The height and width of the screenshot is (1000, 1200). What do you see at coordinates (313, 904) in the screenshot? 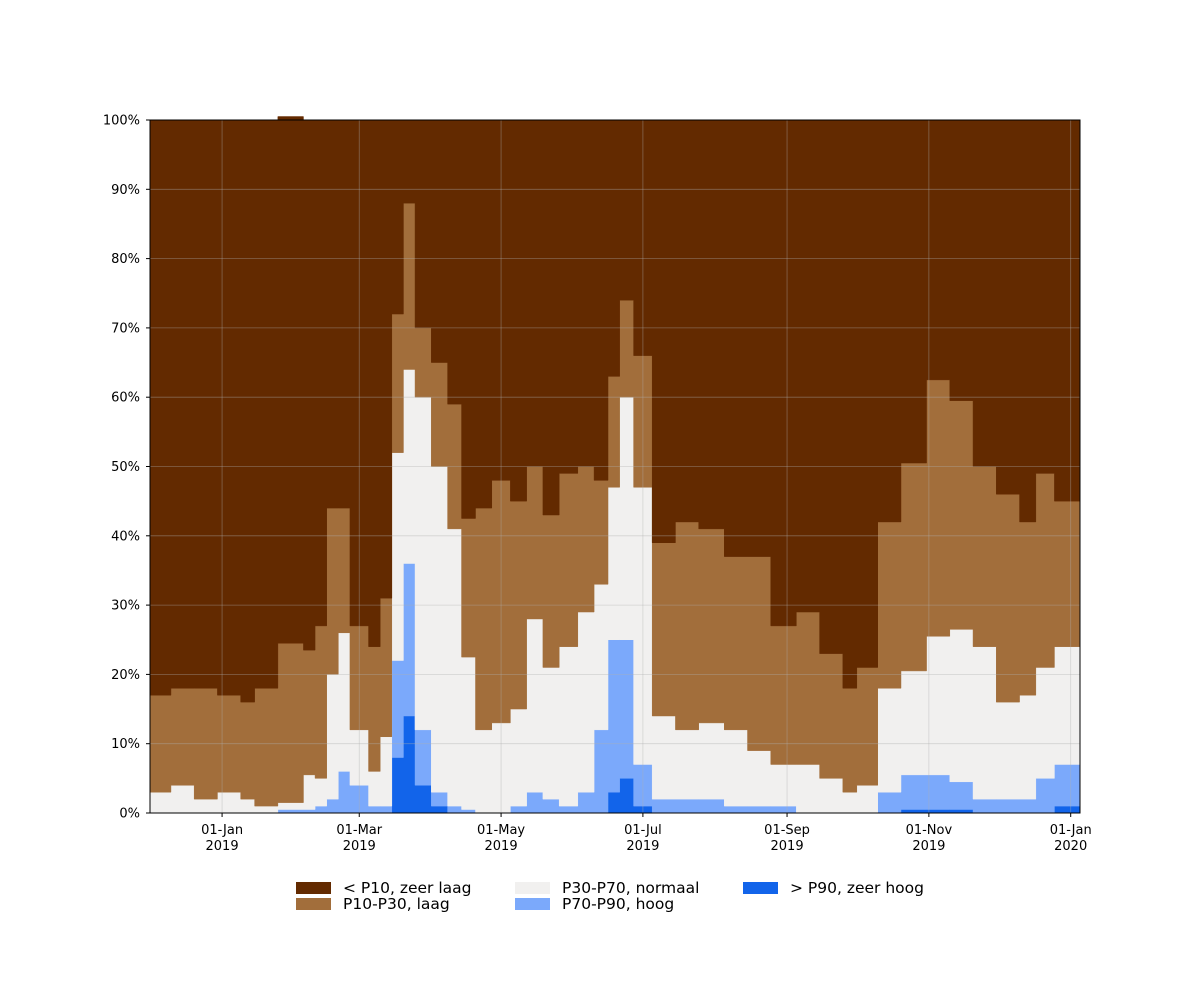
I see `legend-swatch-laag` at bounding box center [313, 904].